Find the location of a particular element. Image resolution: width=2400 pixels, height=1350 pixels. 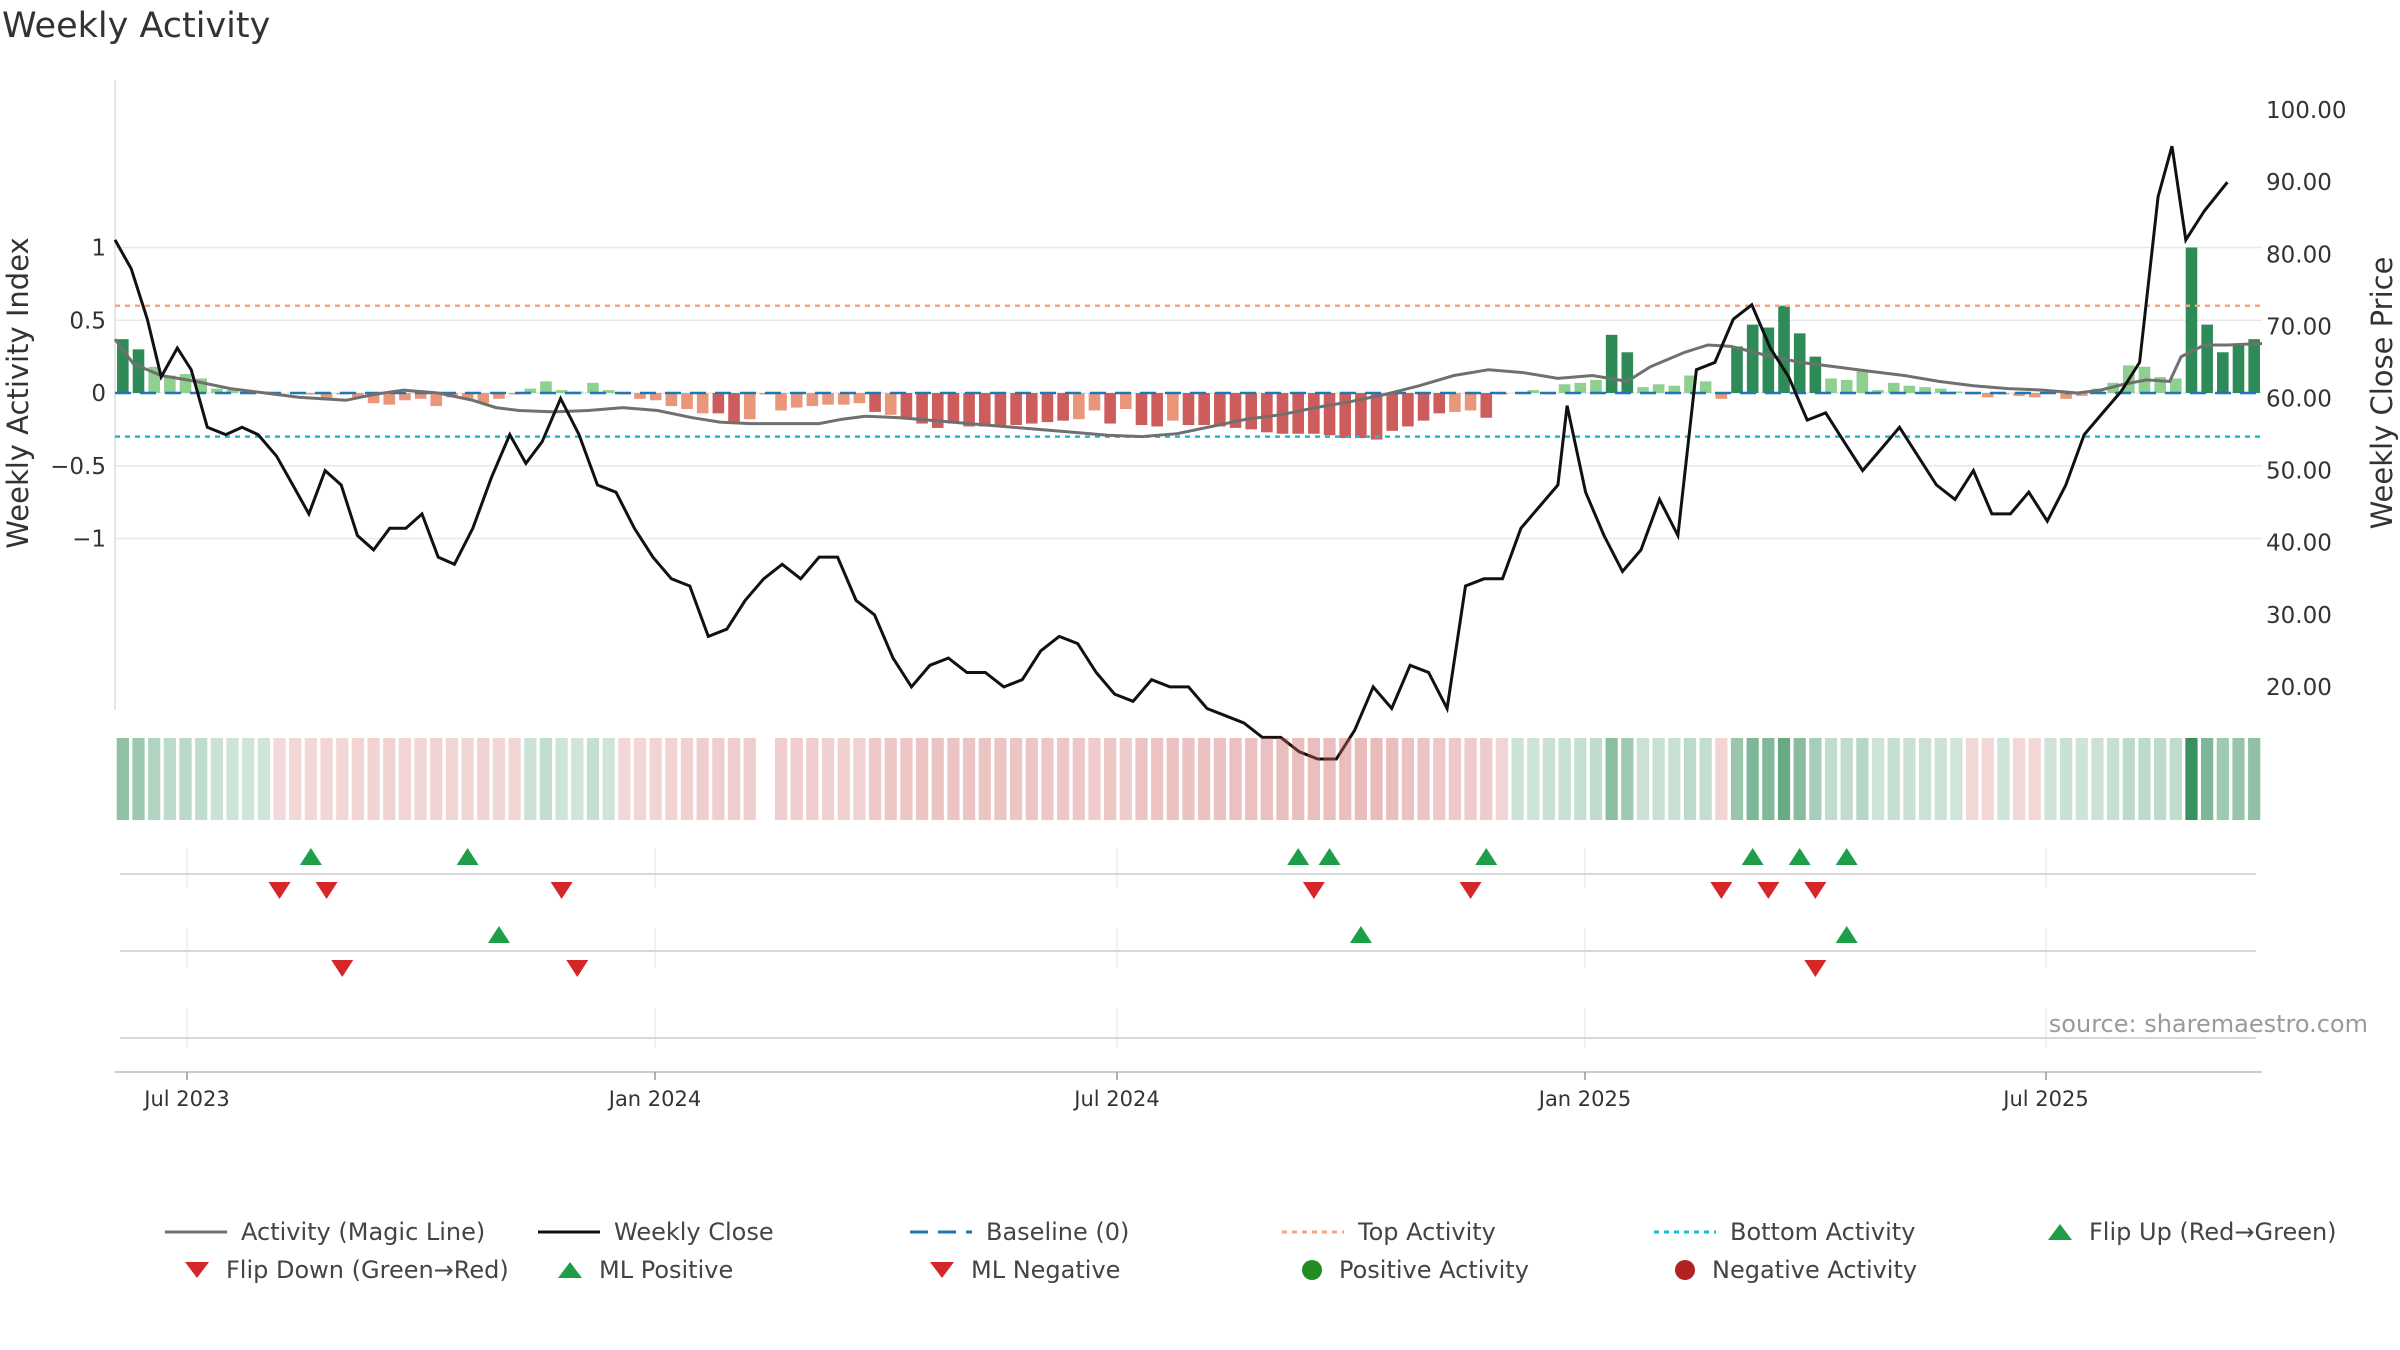

legend-label: Flip Down (Green→Red) is located at coordinates (367, 1270).